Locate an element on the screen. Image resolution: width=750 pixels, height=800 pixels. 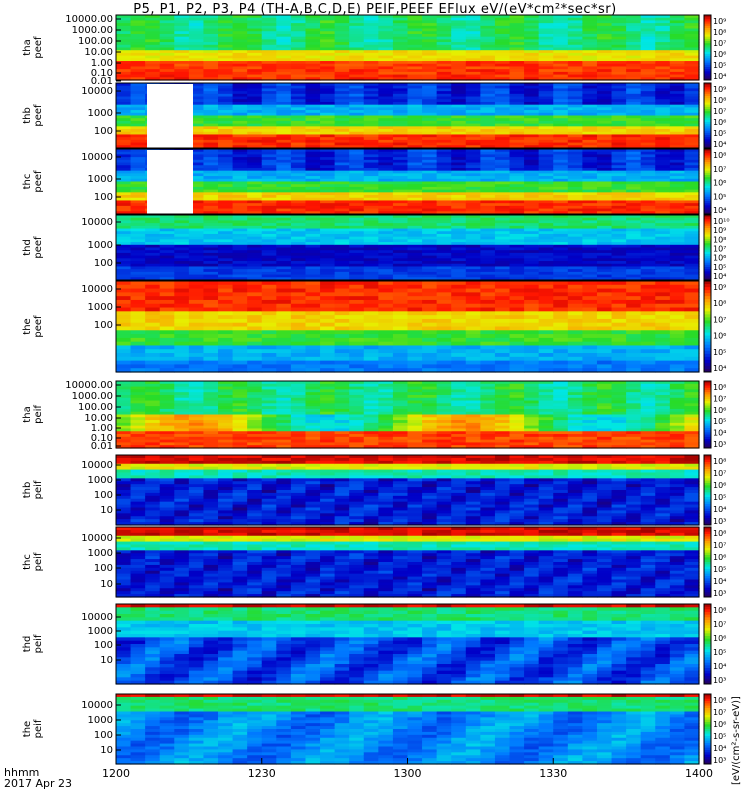
colorbar-tick-label: 10⁷ is located at coordinates (719, 111).